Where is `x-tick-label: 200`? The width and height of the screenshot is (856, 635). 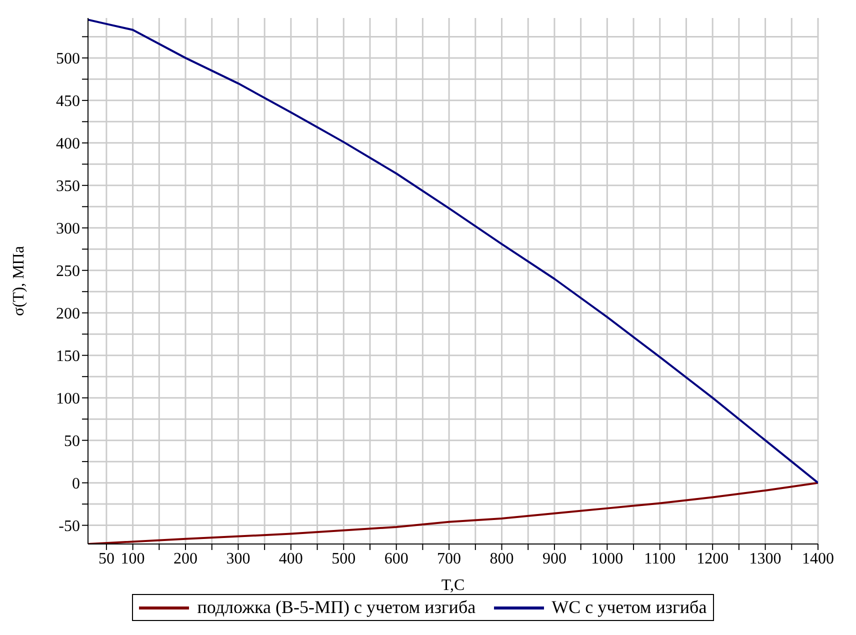 x-tick-label: 200 is located at coordinates (186, 559).